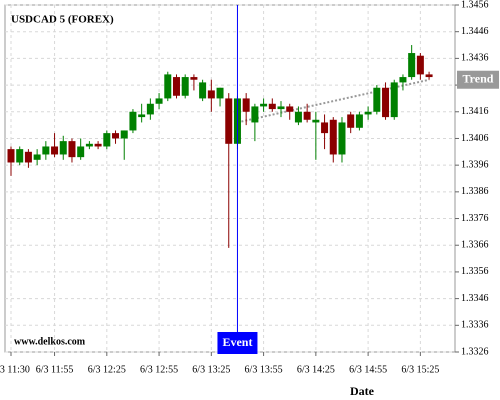 Image resolution: width=500 pixels, height=400 pixels. Describe the element at coordinates (475, 5) in the screenshot. I see `y-tick-label: 1.3456` at that location.